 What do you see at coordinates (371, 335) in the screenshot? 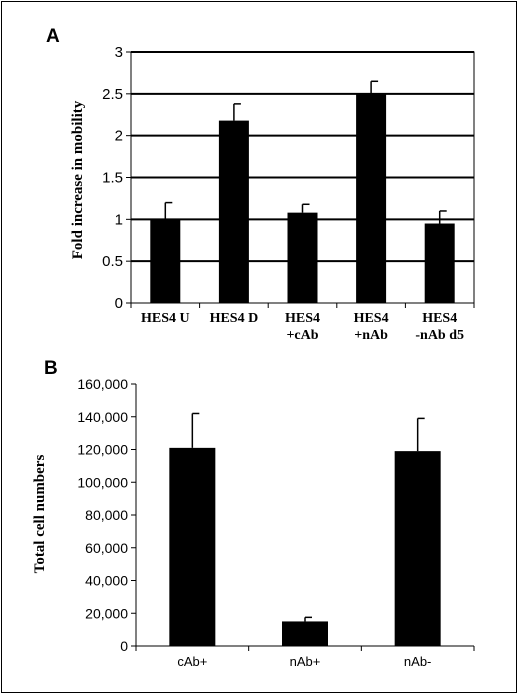
I see `panel-a-category-label: +nAb` at bounding box center [371, 335].